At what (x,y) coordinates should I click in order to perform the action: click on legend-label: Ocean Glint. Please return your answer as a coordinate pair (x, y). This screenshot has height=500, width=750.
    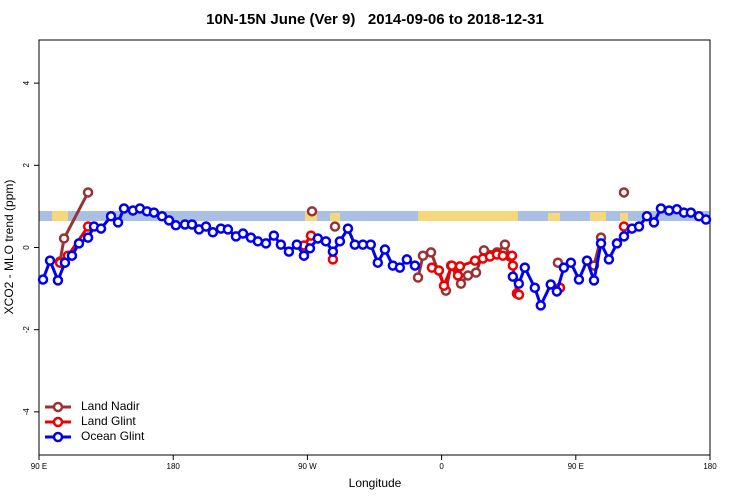
    Looking at the image, I should click on (113, 436).